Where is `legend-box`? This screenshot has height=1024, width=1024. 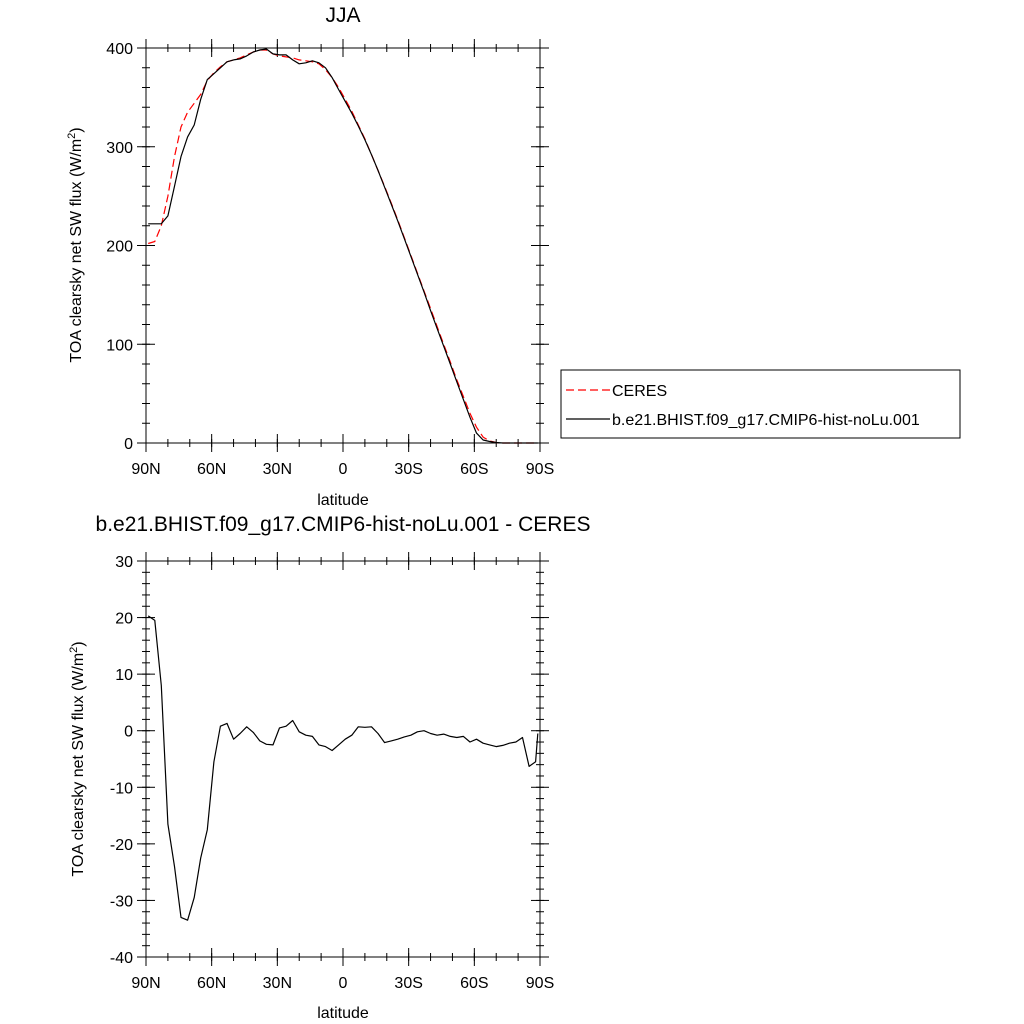
legend-box is located at coordinates (760, 404).